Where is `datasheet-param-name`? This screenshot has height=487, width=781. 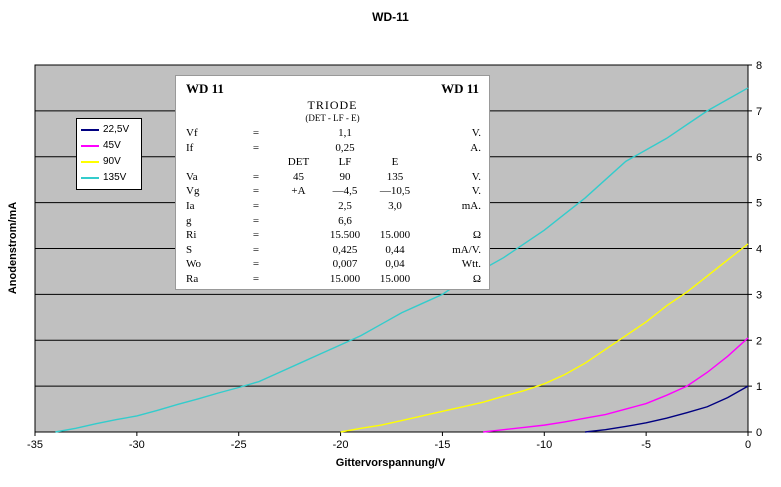
datasheet-param-name is located at coordinates (211, 162).